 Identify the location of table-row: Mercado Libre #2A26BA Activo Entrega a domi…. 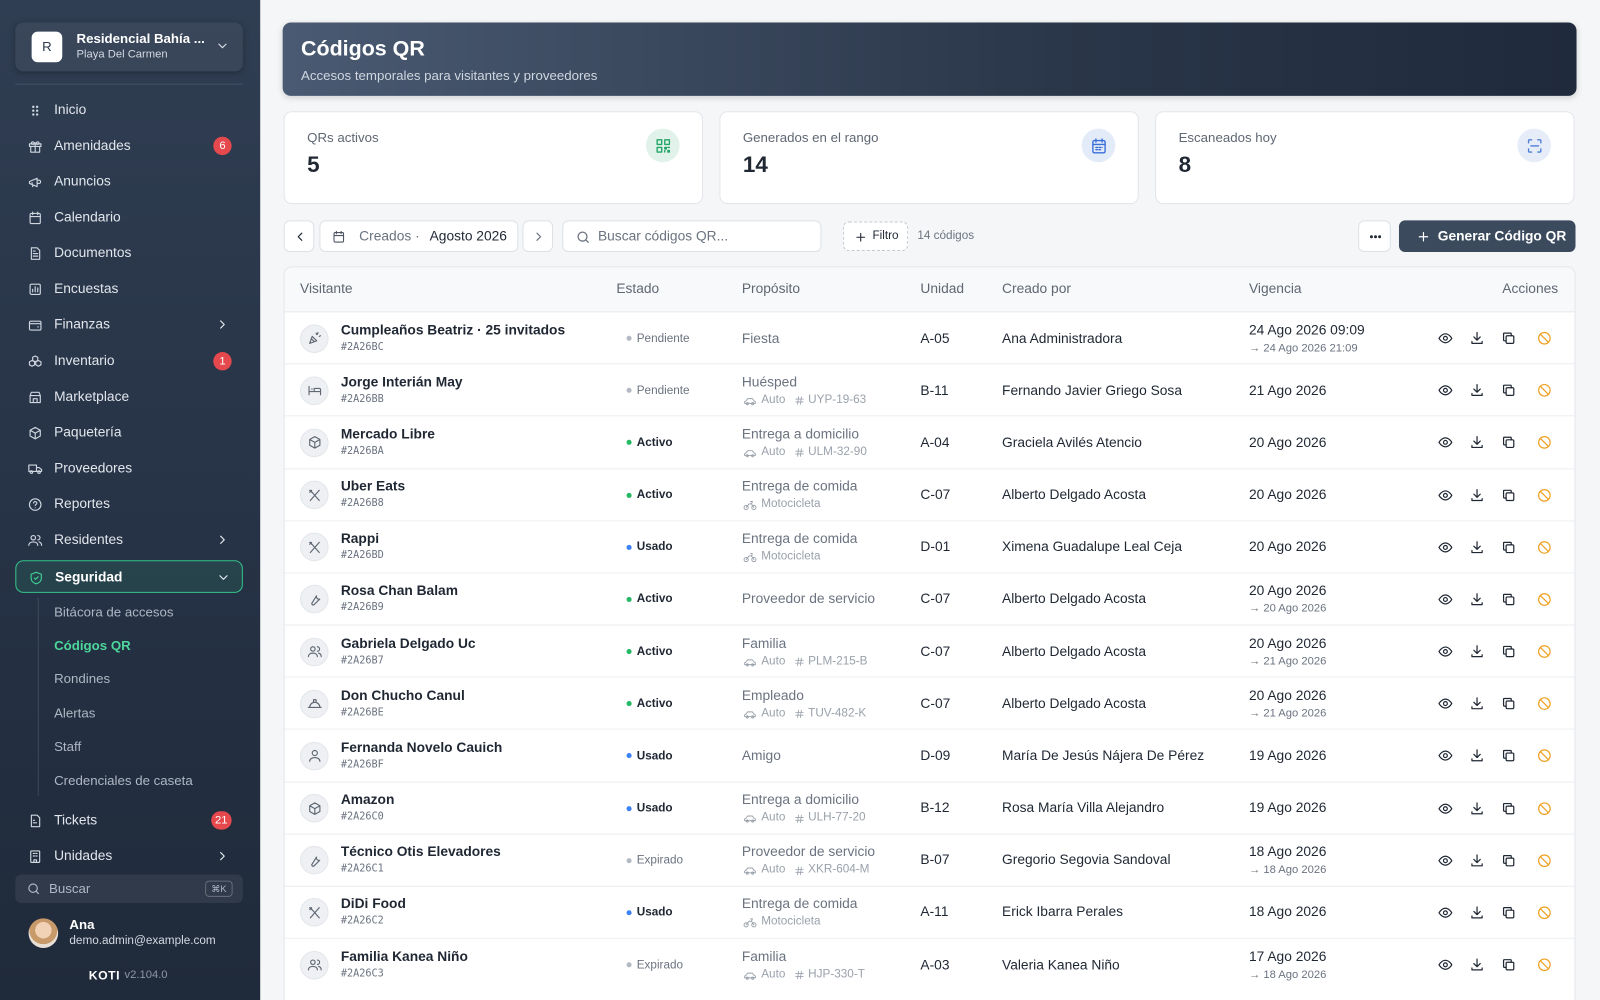
(929, 441).